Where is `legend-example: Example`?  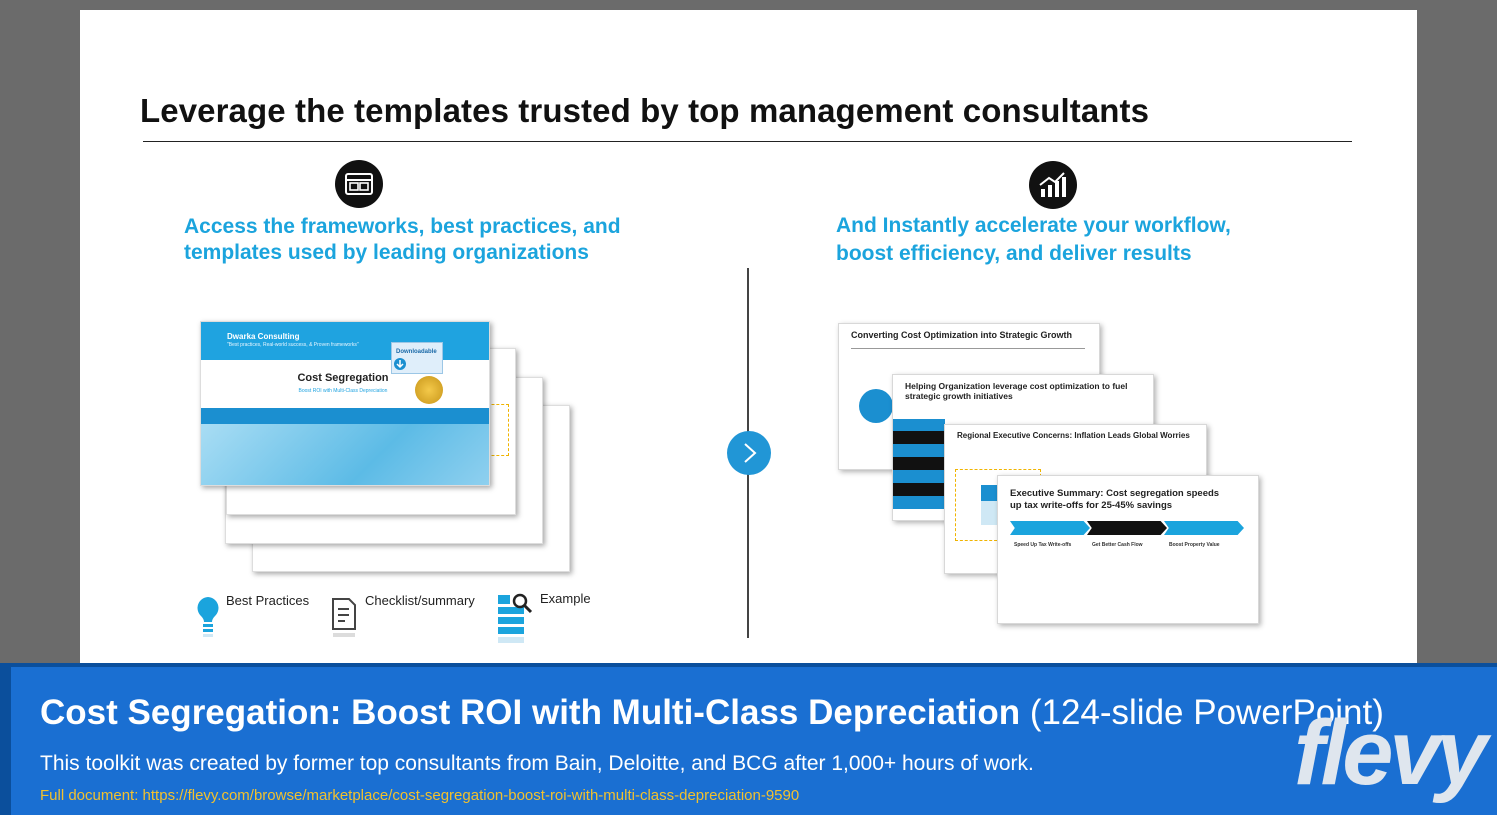 legend-example: Example is located at coordinates (543, 618).